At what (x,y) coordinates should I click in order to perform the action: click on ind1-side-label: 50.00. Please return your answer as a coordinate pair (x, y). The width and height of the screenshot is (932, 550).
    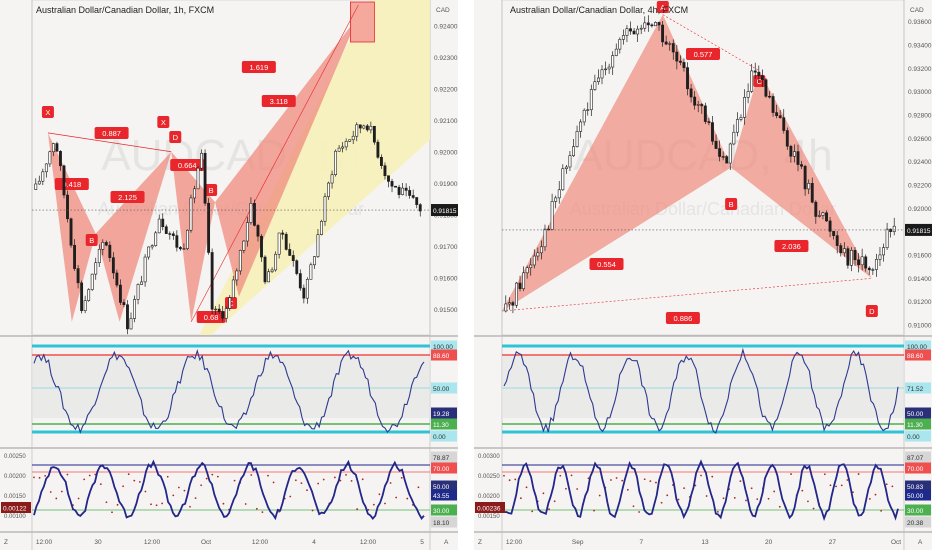
    Looking at the image, I should click on (441, 389).